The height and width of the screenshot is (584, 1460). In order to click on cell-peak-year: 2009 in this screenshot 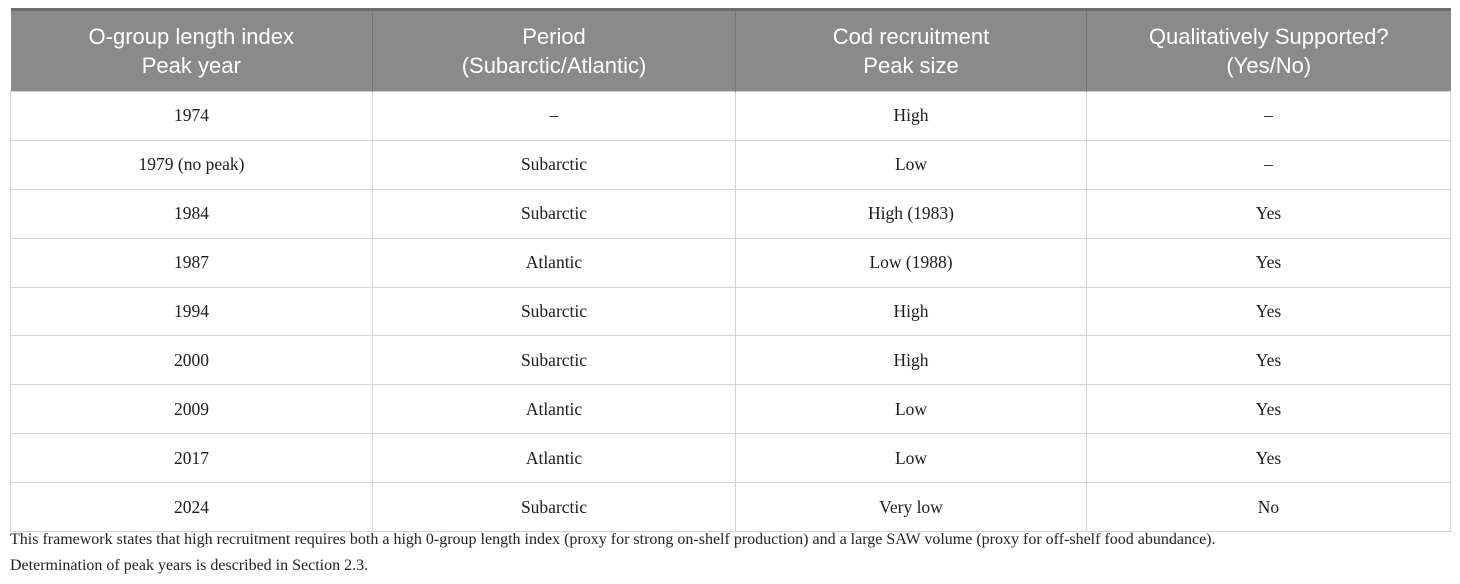, I will do `click(191, 409)`.